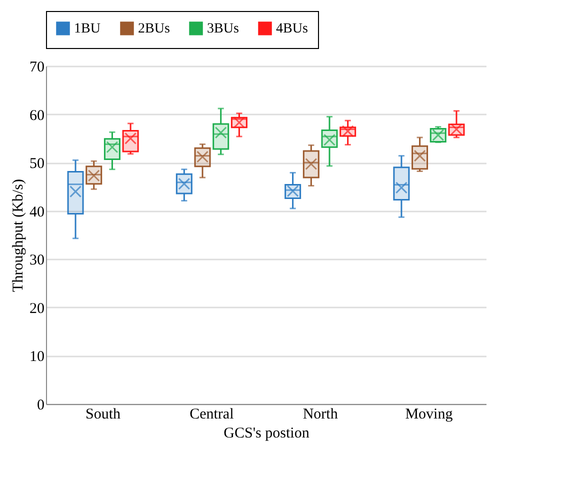  I want to click on legend-label: 3BUs, so click(223, 28).